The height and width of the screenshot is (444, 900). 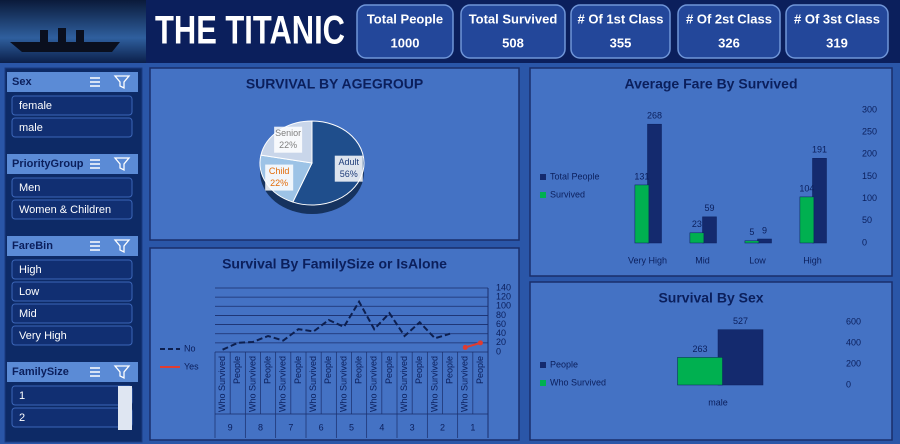 I want to click on ship-silhouette, so click(x=65, y=40).